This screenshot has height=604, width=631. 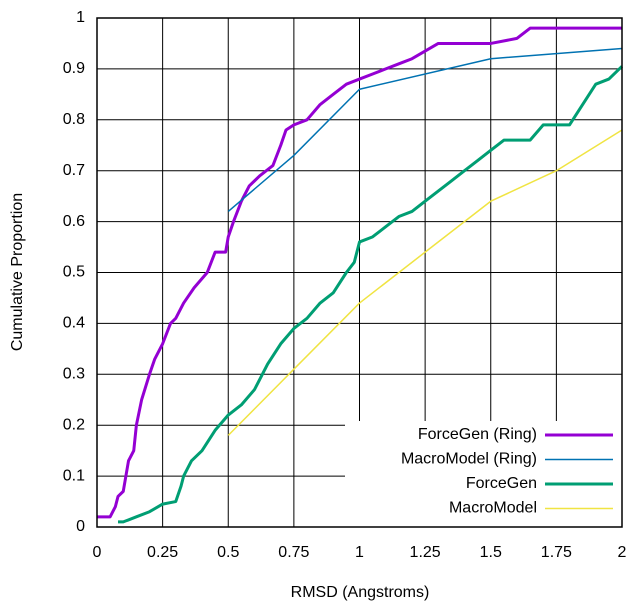 What do you see at coordinates (556, 552) in the screenshot?
I see `x-tick-label: 1.75` at bounding box center [556, 552].